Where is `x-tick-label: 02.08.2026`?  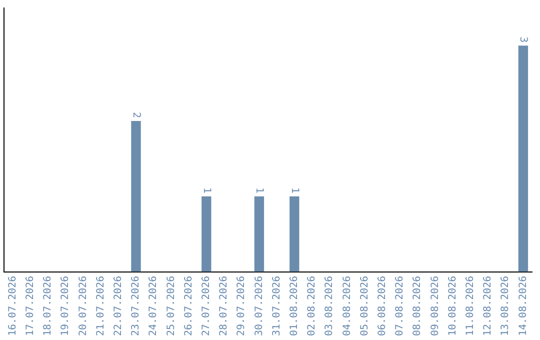
x-tick-label: 02.08.2026 is located at coordinates (312, 306).